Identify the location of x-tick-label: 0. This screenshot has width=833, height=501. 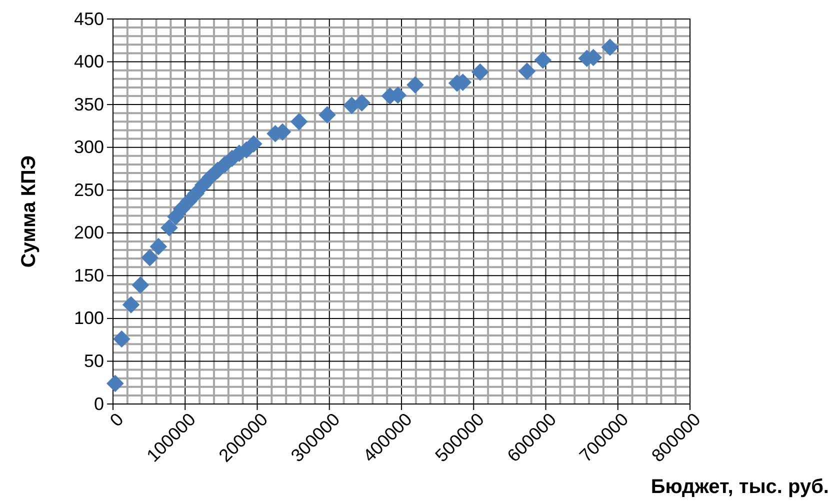
(117, 419).